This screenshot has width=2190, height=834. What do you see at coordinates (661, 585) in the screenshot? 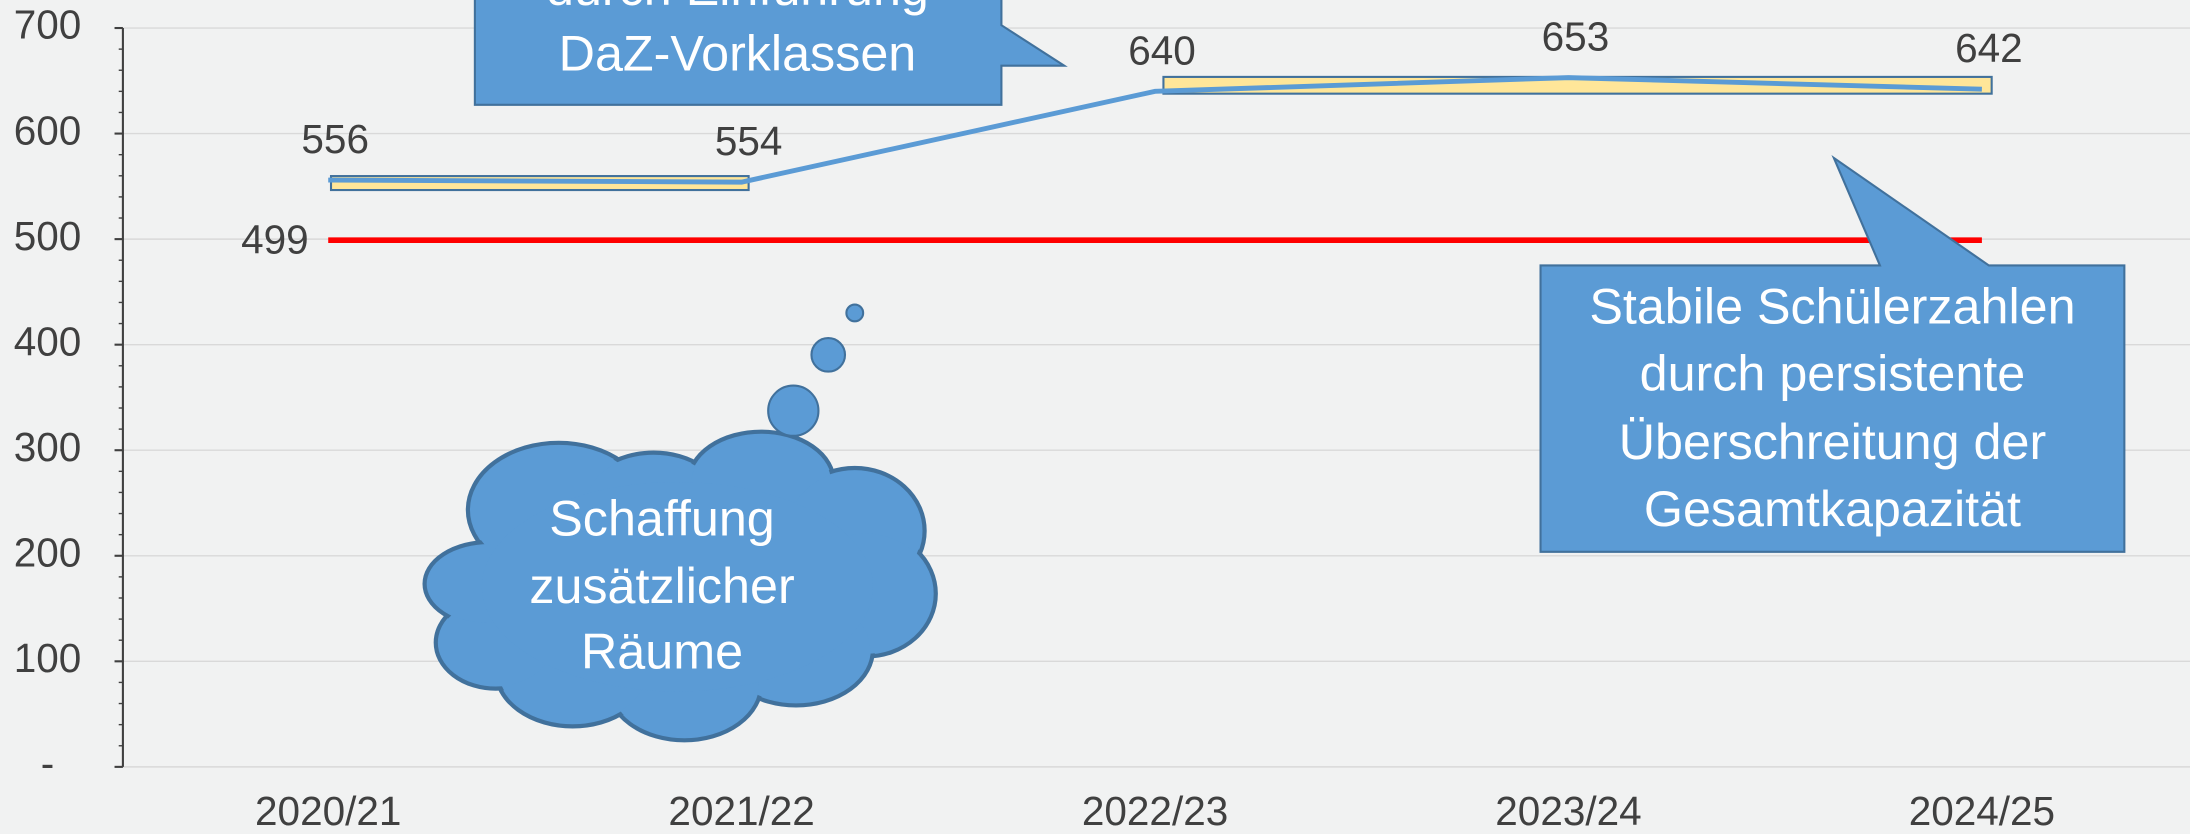
I see `cloud-text: zusätzlicher` at bounding box center [661, 585].